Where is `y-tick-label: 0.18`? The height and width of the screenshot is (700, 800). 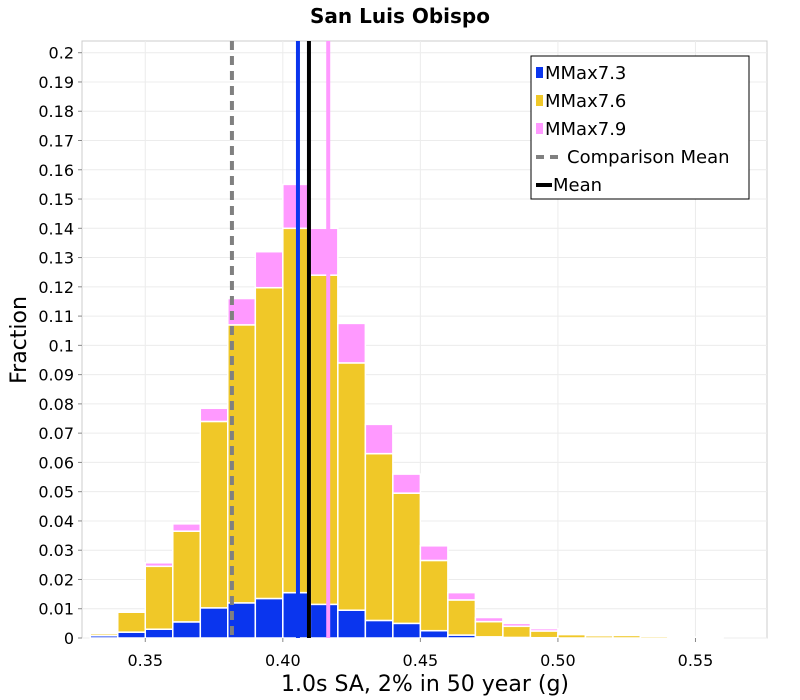
y-tick-label: 0.18 is located at coordinates (56, 111).